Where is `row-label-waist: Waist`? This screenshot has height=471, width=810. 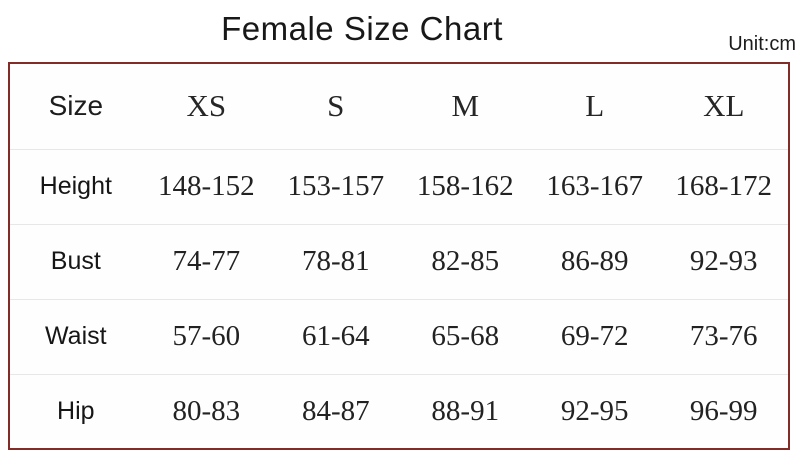 row-label-waist: Waist is located at coordinates (76, 336).